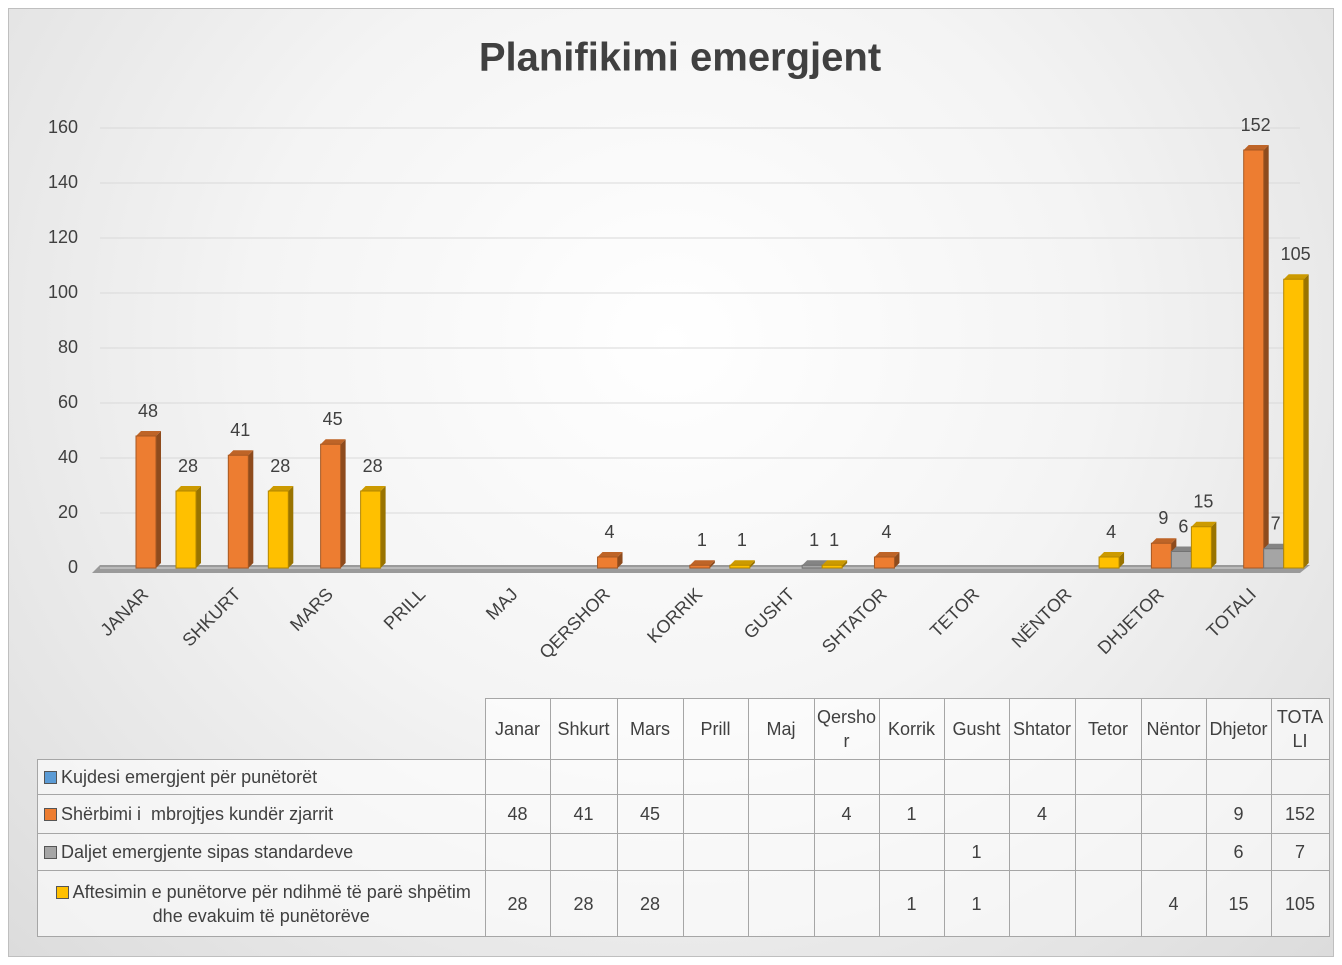 The height and width of the screenshot is (965, 1342). Describe the element at coordinates (781, 729) in the screenshot. I see `column-header: Maj` at that location.